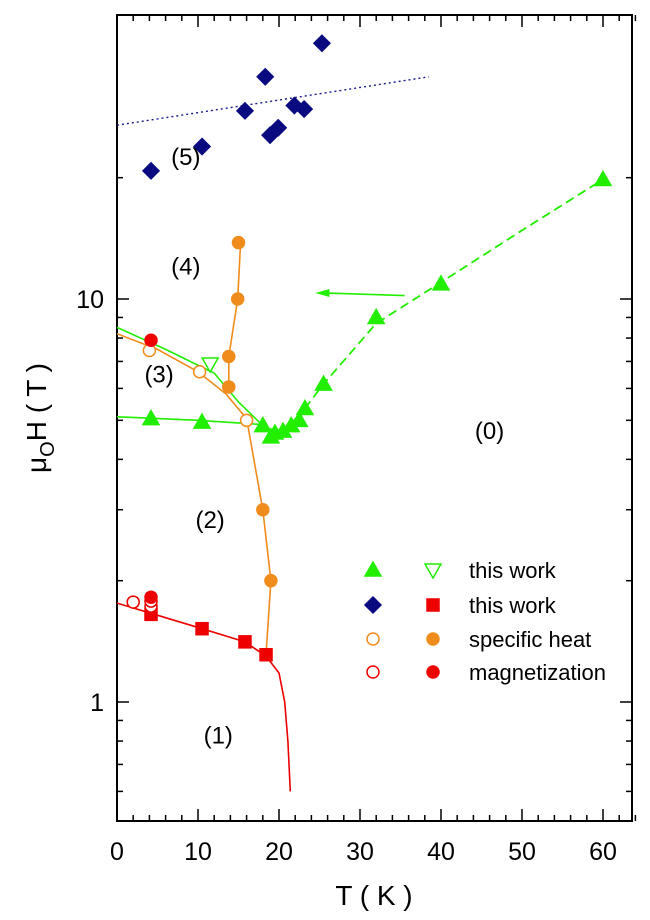 The width and height of the screenshot is (650, 920). I want to click on phase-line-dotted, so click(273, 101).